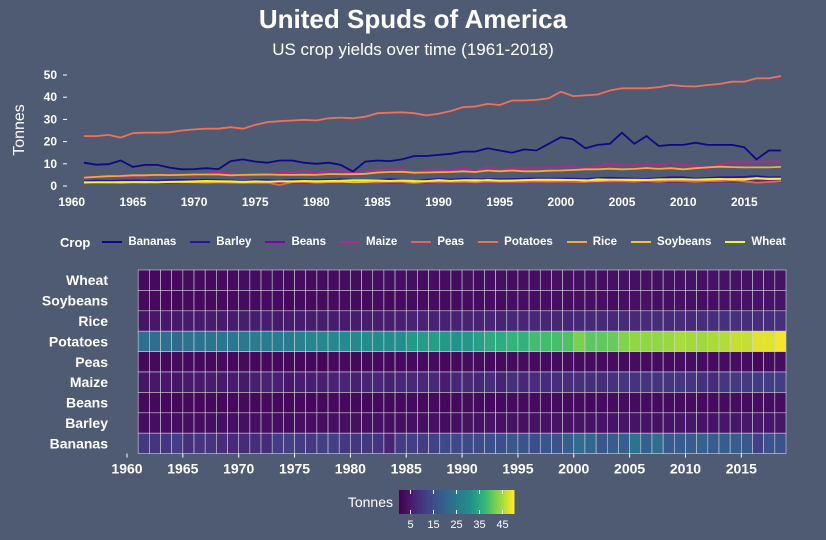  Describe the element at coordinates (528, 242) in the screenshot. I see `legend-label: Potatoes` at that location.